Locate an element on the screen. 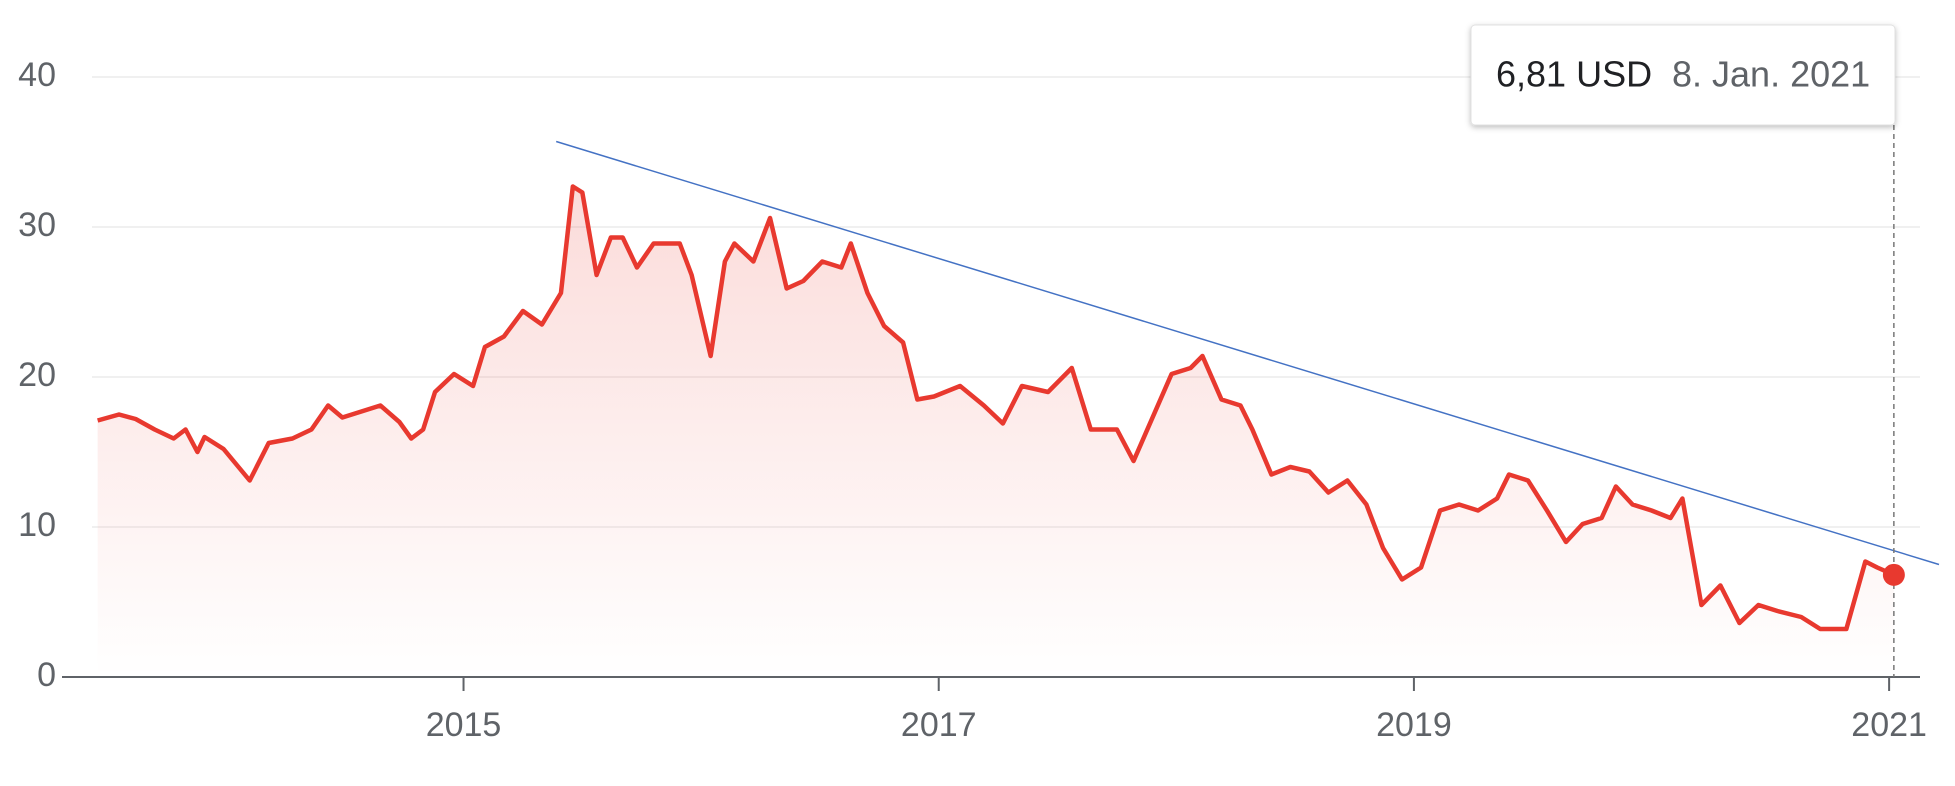  hover-point is located at coordinates (1893, 574).